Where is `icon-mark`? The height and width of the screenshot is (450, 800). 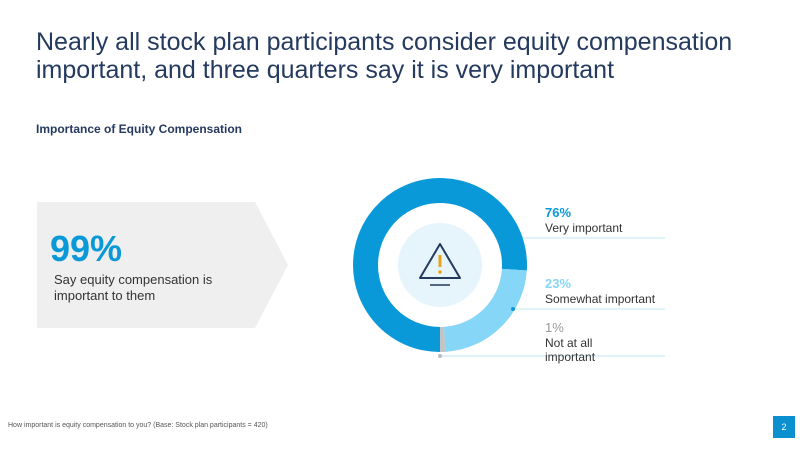
icon-mark is located at coordinates (440, 261).